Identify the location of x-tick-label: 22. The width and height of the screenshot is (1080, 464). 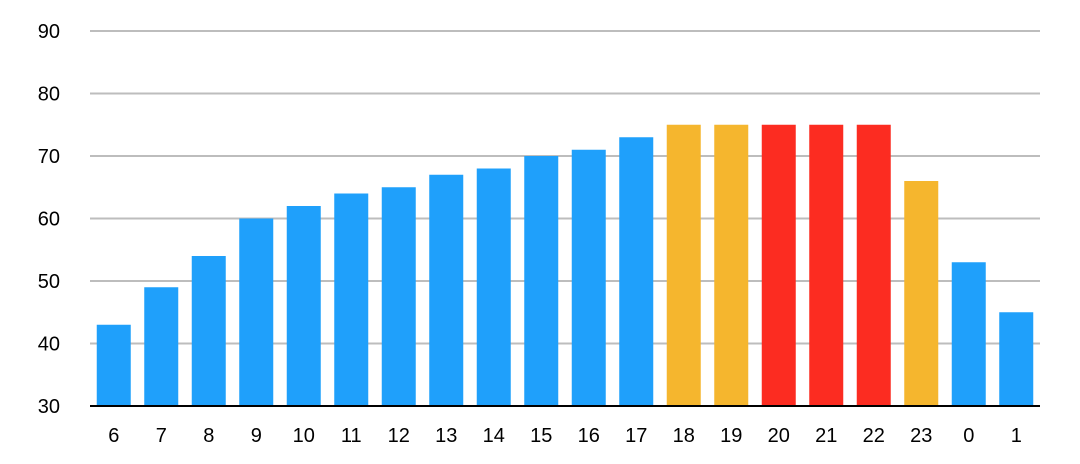
(874, 436).